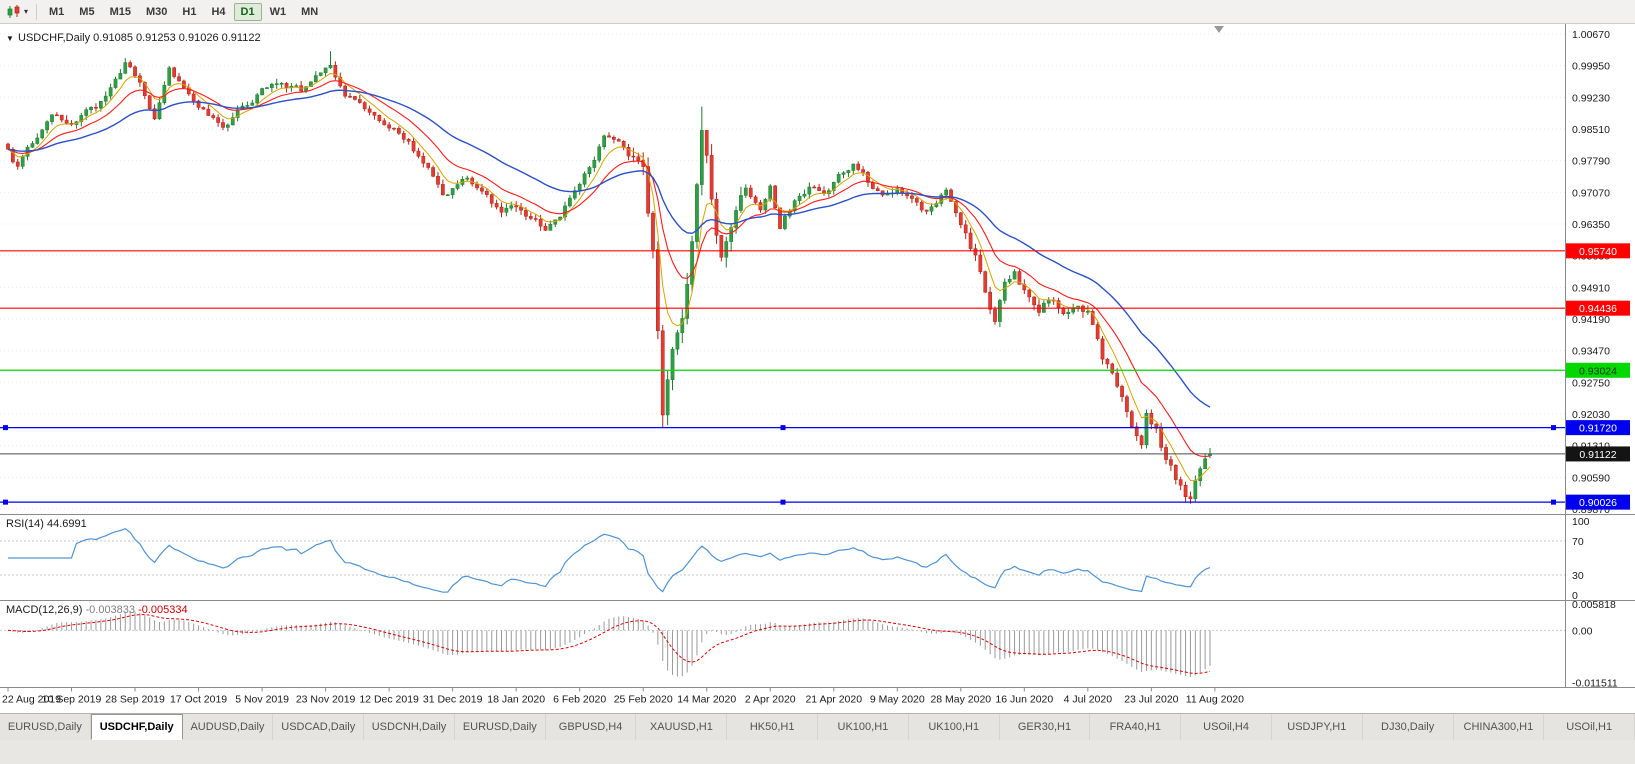 This screenshot has width=1635, height=764. I want to click on svg-text: -0.011511, so click(1595, 683).